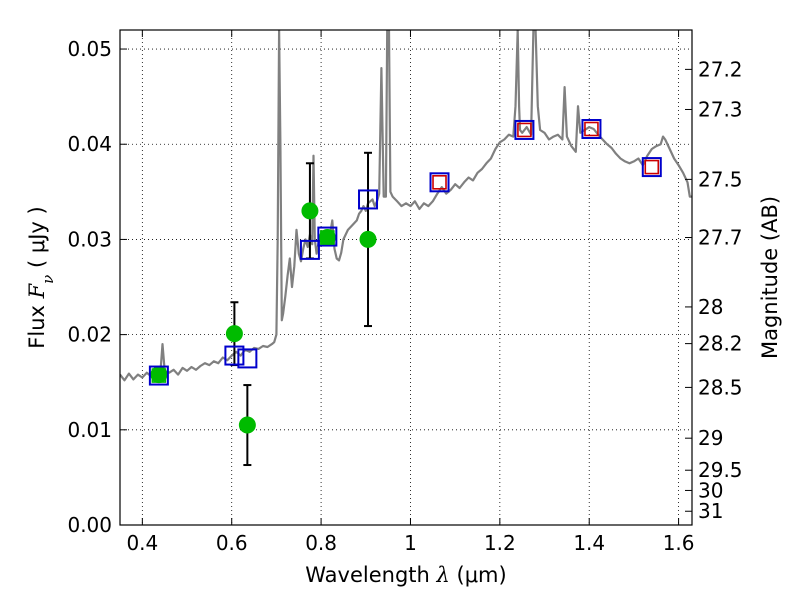  I want to click on mag-tick-label: 27.7, so click(720, 238).